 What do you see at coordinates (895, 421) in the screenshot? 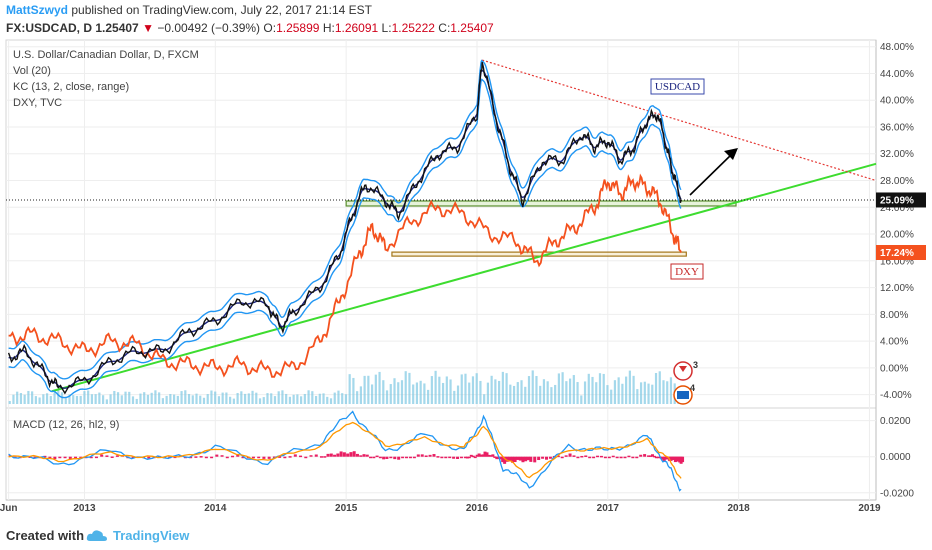
I see `macd-tick-label: 0.0200` at bounding box center [895, 421].